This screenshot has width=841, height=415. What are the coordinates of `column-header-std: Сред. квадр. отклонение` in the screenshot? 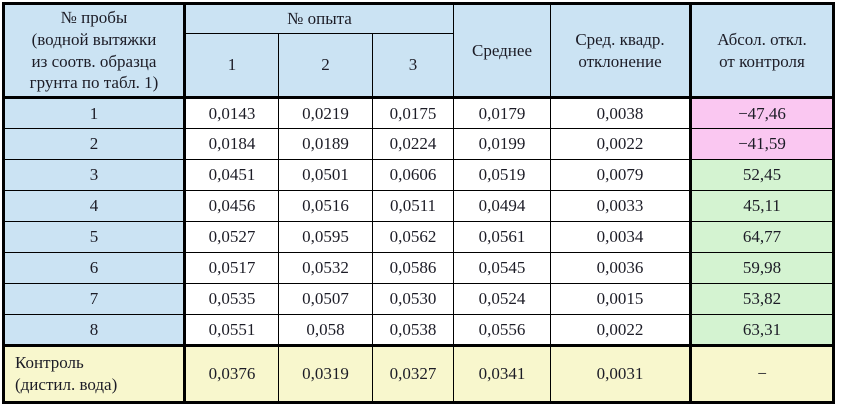 It's located at (620, 51).